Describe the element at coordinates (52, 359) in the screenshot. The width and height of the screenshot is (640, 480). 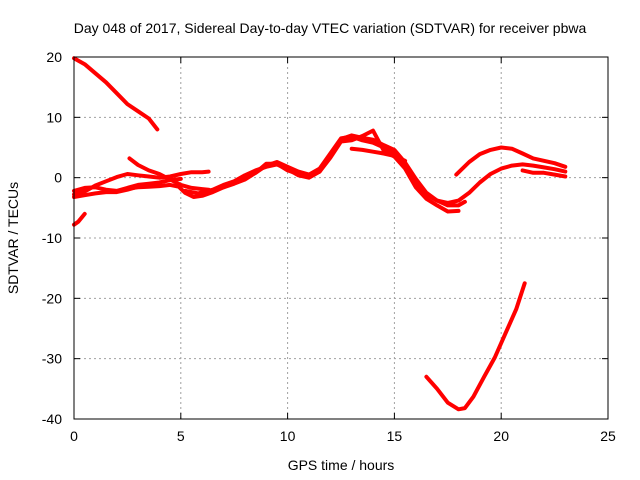
I see `y-tick-label: -30` at that location.